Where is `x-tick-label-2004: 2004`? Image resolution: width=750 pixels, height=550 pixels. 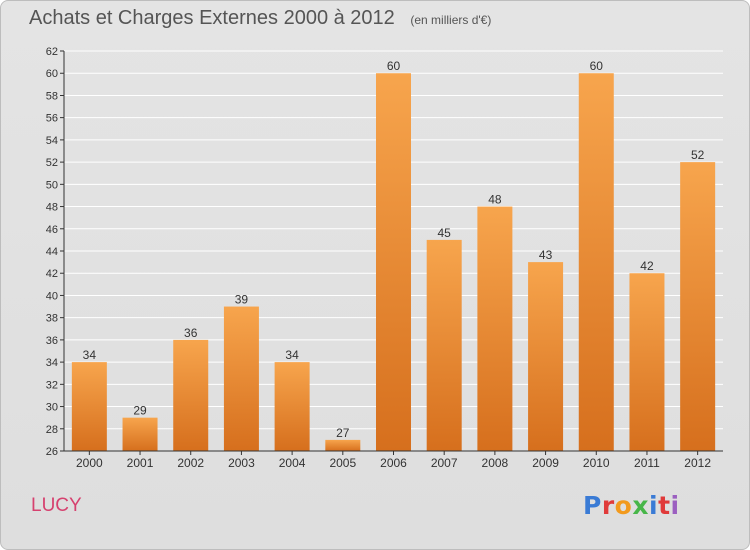 x-tick-label-2004: 2004 is located at coordinates (292, 463).